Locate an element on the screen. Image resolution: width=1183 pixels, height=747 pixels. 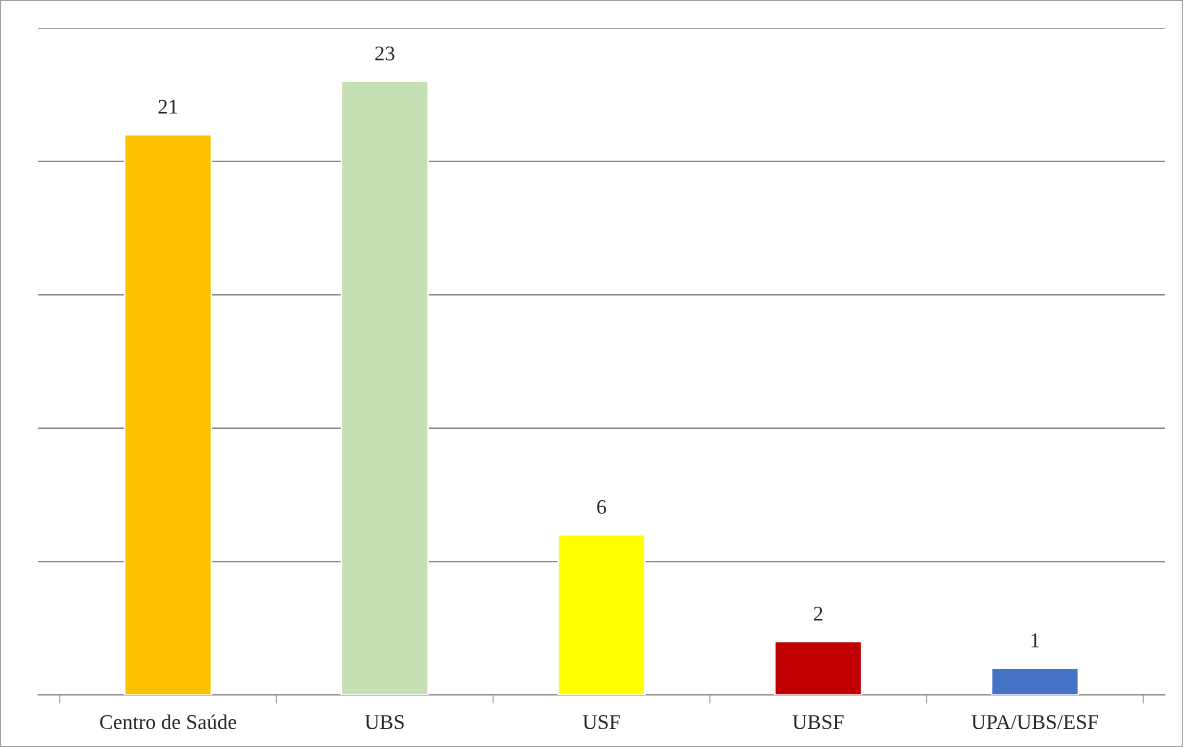
x-tick-label: UPA/UBS/ESF is located at coordinates (1035, 722).